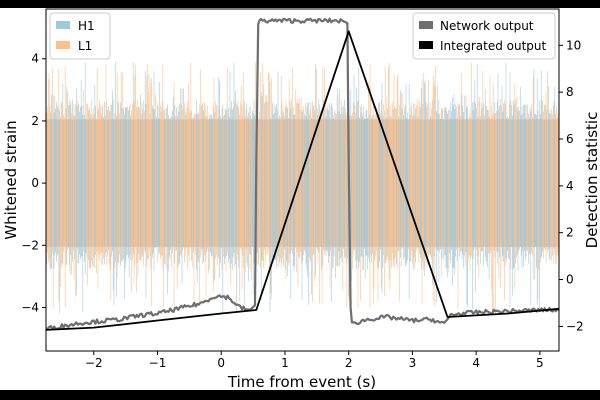 The width and height of the screenshot is (600, 400). What do you see at coordinates (349, 363) in the screenshot?
I see `x-tick-label: 2` at bounding box center [349, 363].